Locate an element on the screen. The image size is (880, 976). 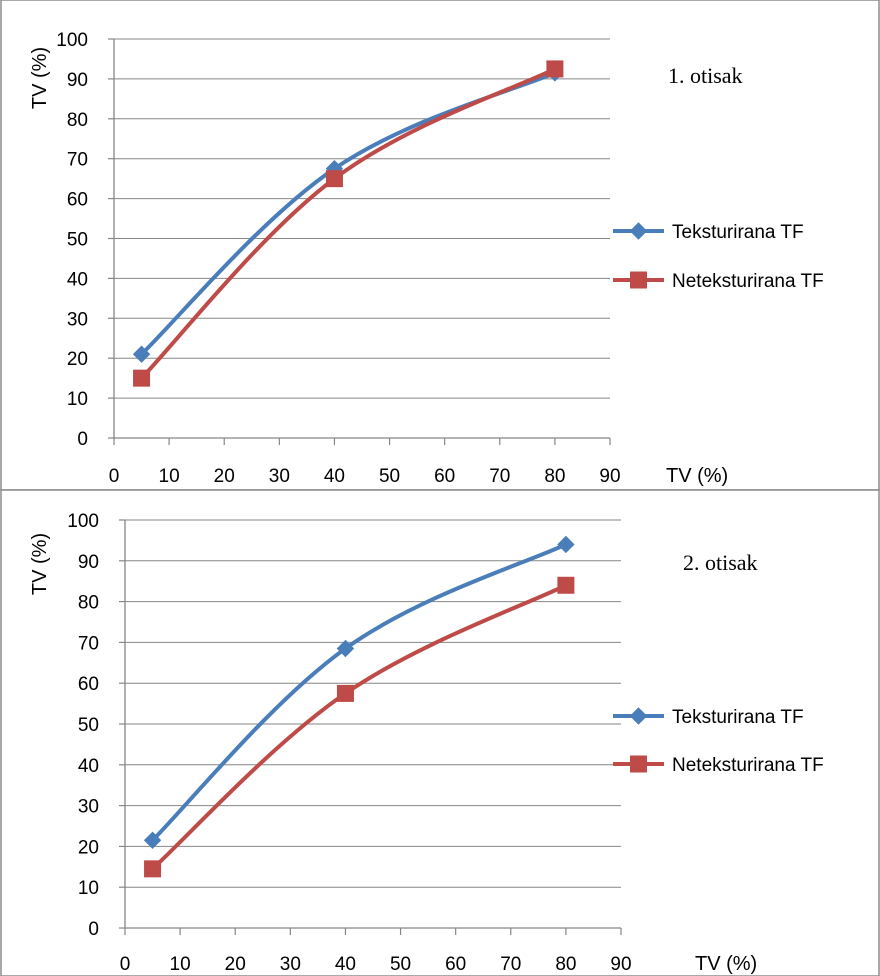
chart-annotation: 1. otisak is located at coordinates (705, 75).